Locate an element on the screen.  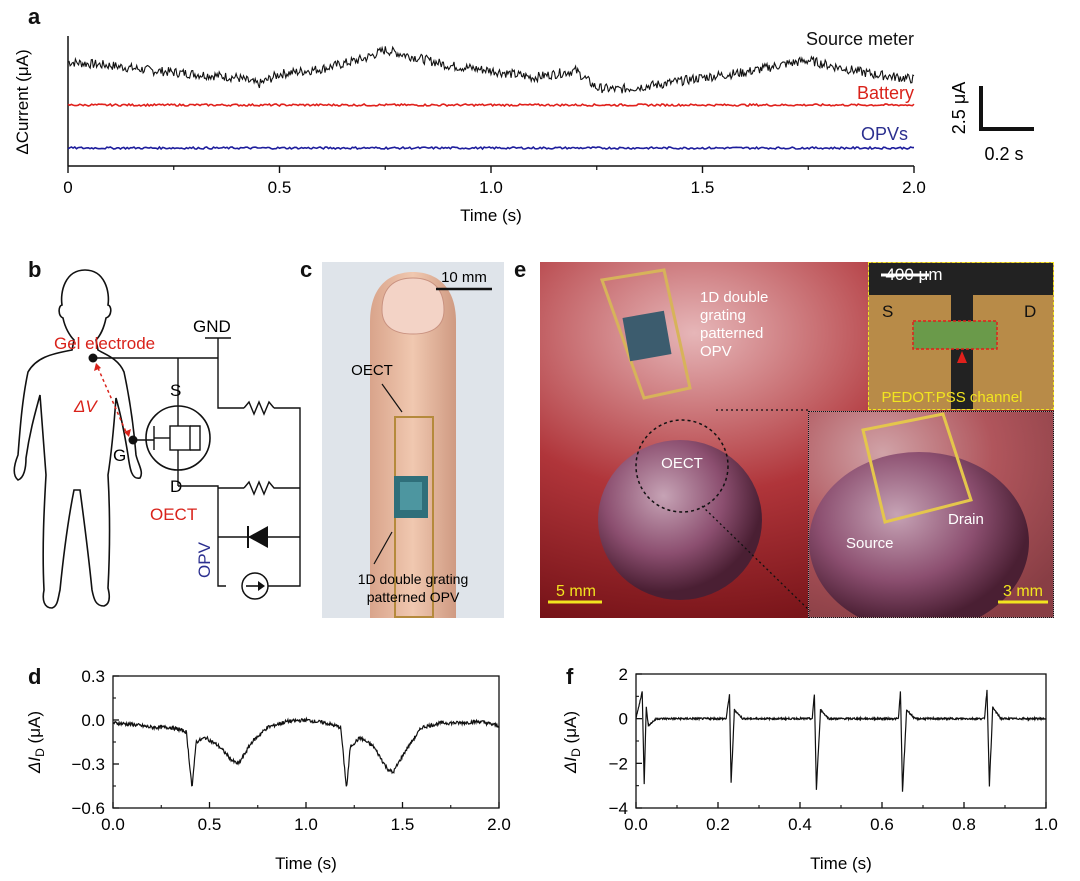
label-oect: OECT is located at coordinates (173, 514).